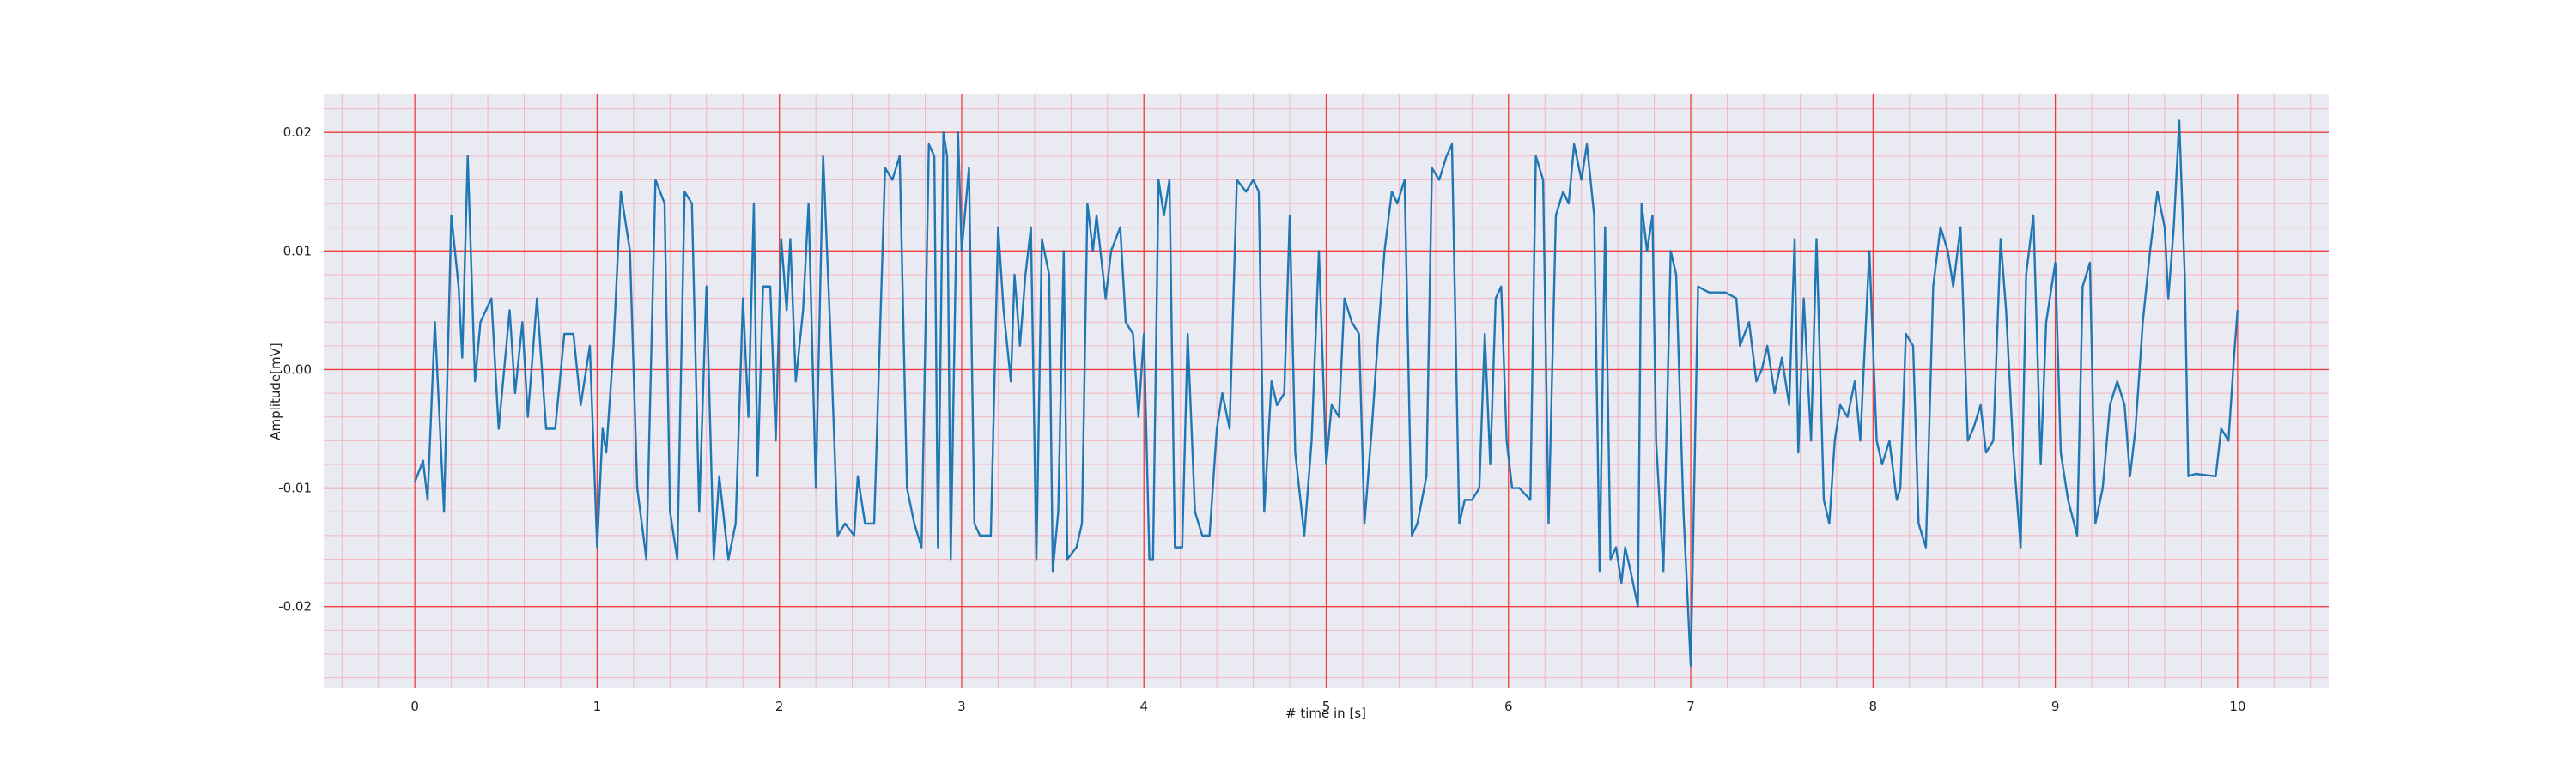  What do you see at coordinates (597, 707) in the screenshot?
I see `x-tick-label: 1` at bounding box center [597, 707].